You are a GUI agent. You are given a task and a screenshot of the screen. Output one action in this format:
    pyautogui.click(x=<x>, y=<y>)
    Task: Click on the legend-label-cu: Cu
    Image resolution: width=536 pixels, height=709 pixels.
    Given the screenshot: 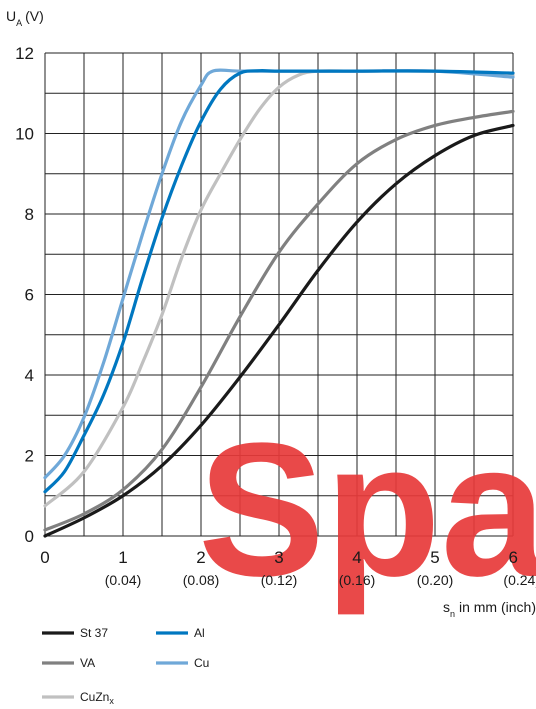 What is the action you would take?
    pyautogui.click(x=201, y=663)
    